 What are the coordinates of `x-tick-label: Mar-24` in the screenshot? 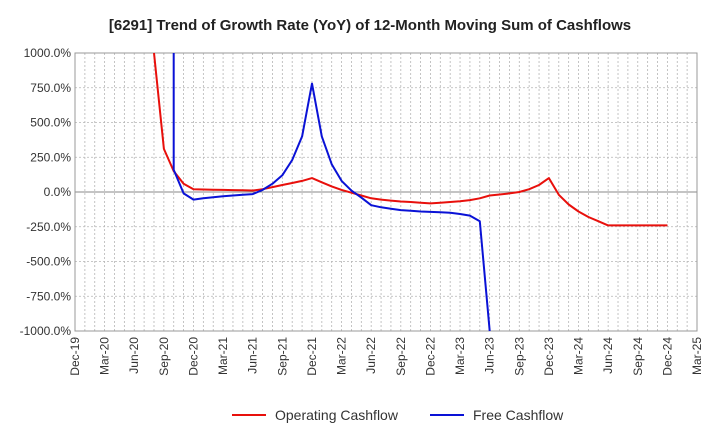 It's located at (579, 356).